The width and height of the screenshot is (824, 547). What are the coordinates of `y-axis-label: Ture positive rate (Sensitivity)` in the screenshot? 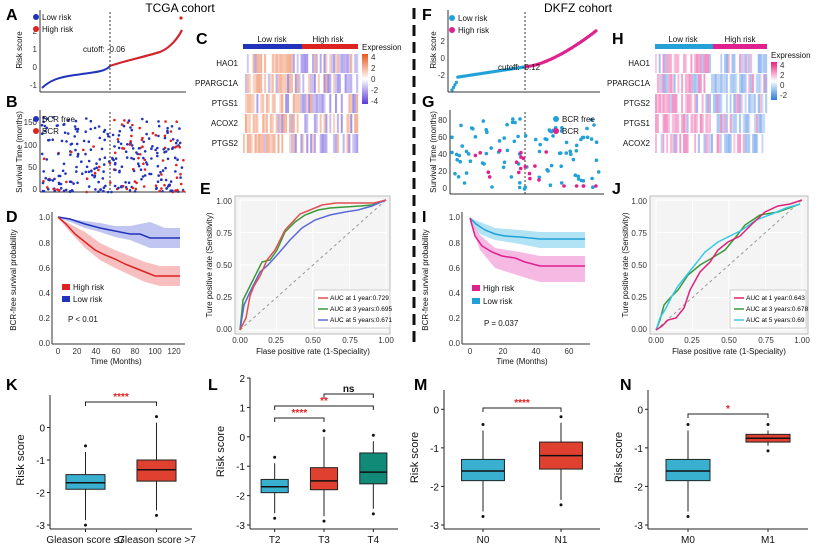 It's located at (625, 264).